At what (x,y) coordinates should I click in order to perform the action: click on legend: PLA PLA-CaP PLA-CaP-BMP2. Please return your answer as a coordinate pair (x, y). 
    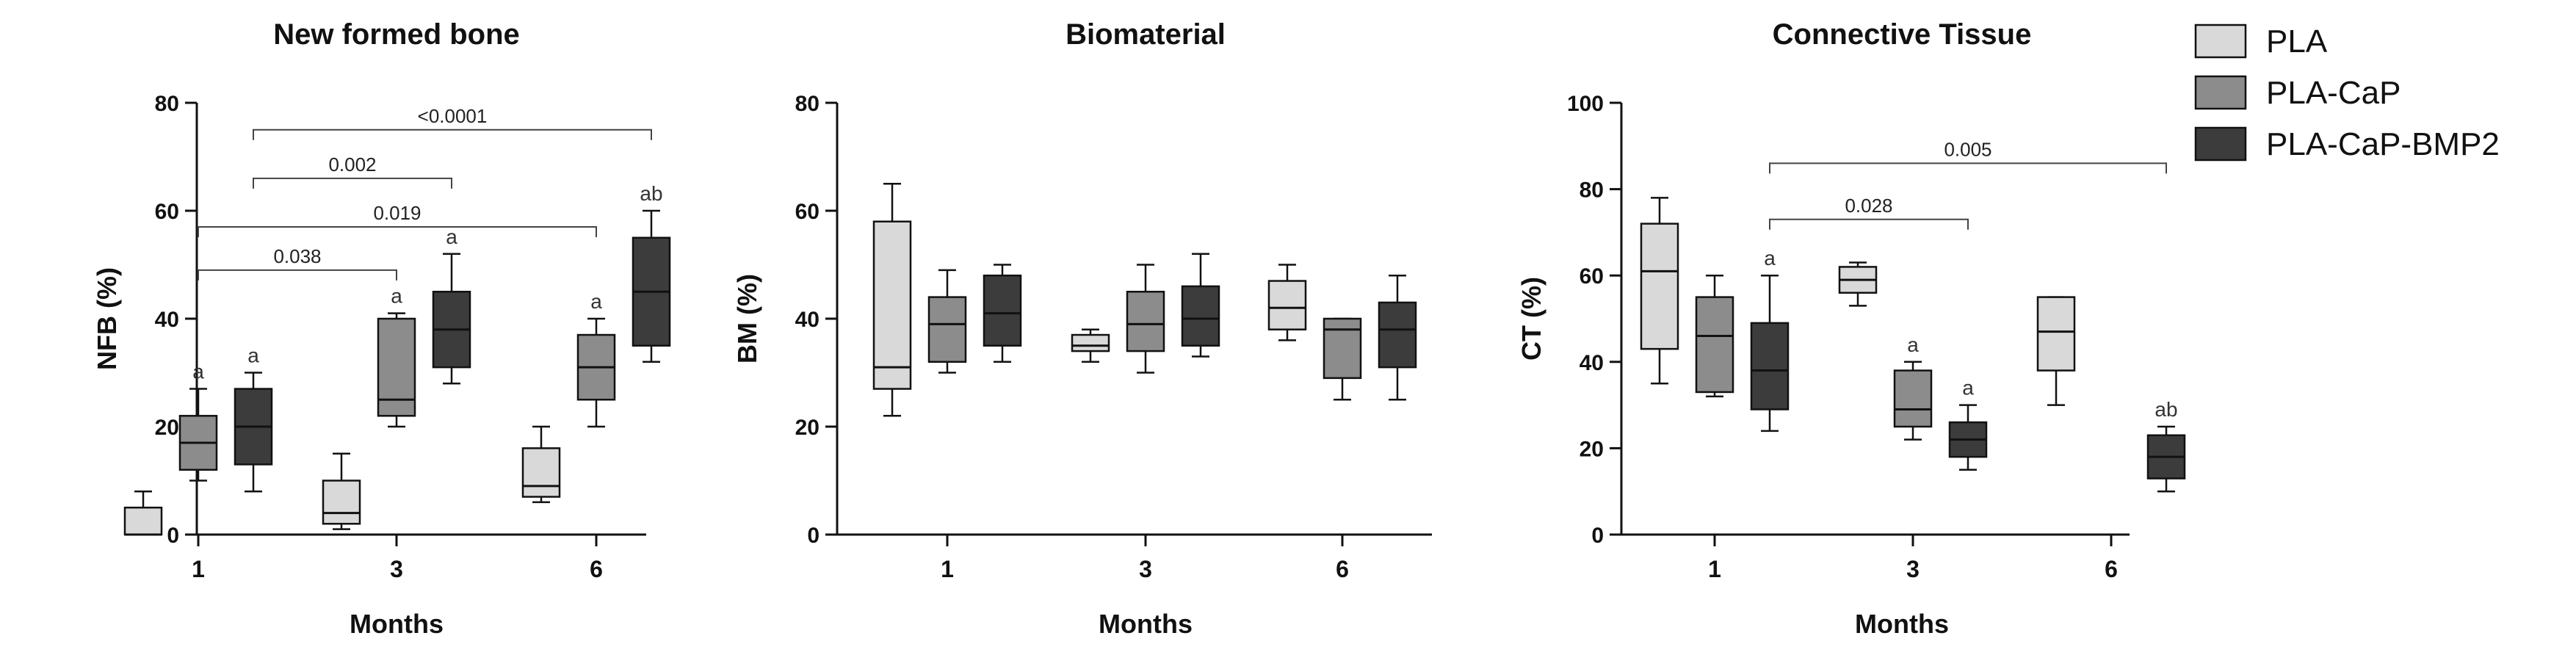
    Looking at the image, I should click on (2347, 92).